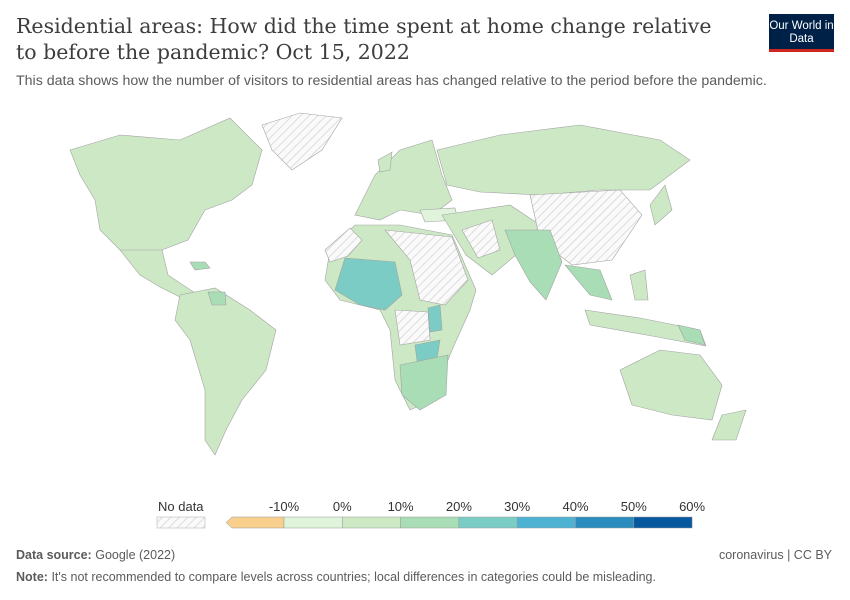 This screenshot has width=850, height=600. What do you see at coordinates (458, 506) in the screenshot?
I see `legend-tick-label: 20%` at bounding box center [458, 506].